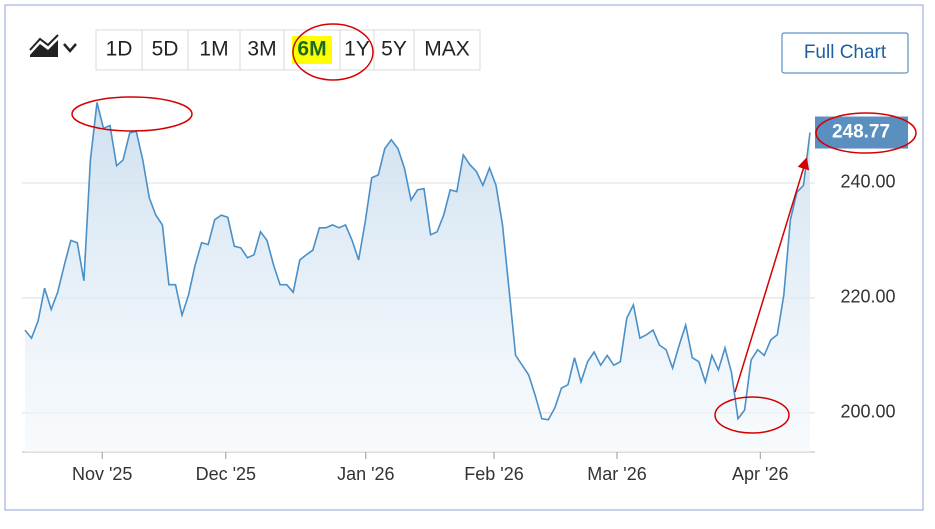 The width and height of the screenshot is (935, 529). What do you see at coordinates (616, 474) in the screenshot?
I see `x-tick-label: Mar '26` at bounding box center [616, 474].